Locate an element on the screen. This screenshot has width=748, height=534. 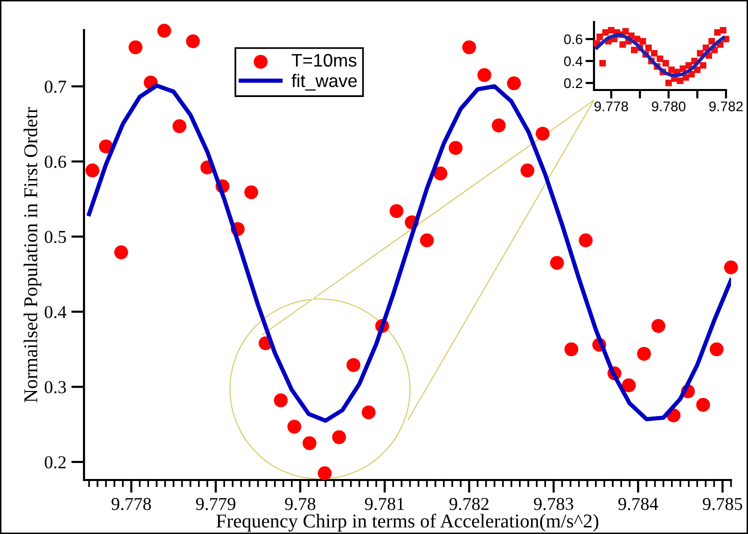
y-tick-label: 0.7 is located at coordinates (55, 86).